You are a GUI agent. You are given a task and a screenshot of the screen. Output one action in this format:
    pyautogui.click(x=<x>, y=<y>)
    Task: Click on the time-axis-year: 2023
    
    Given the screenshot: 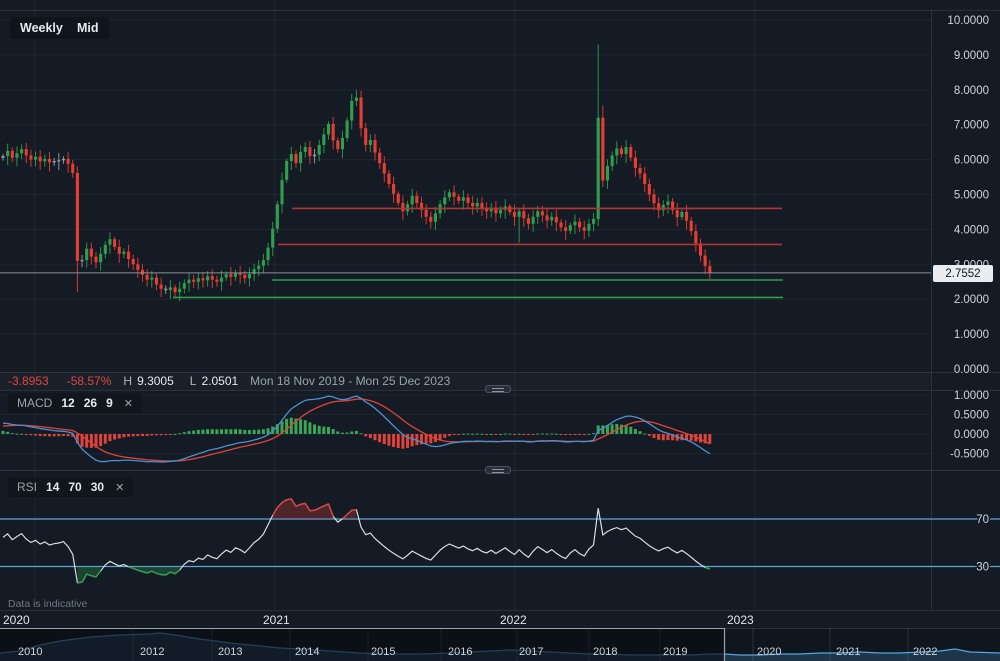 What is the action you would take?
    pyautogui.click(x=740, y=620)
    